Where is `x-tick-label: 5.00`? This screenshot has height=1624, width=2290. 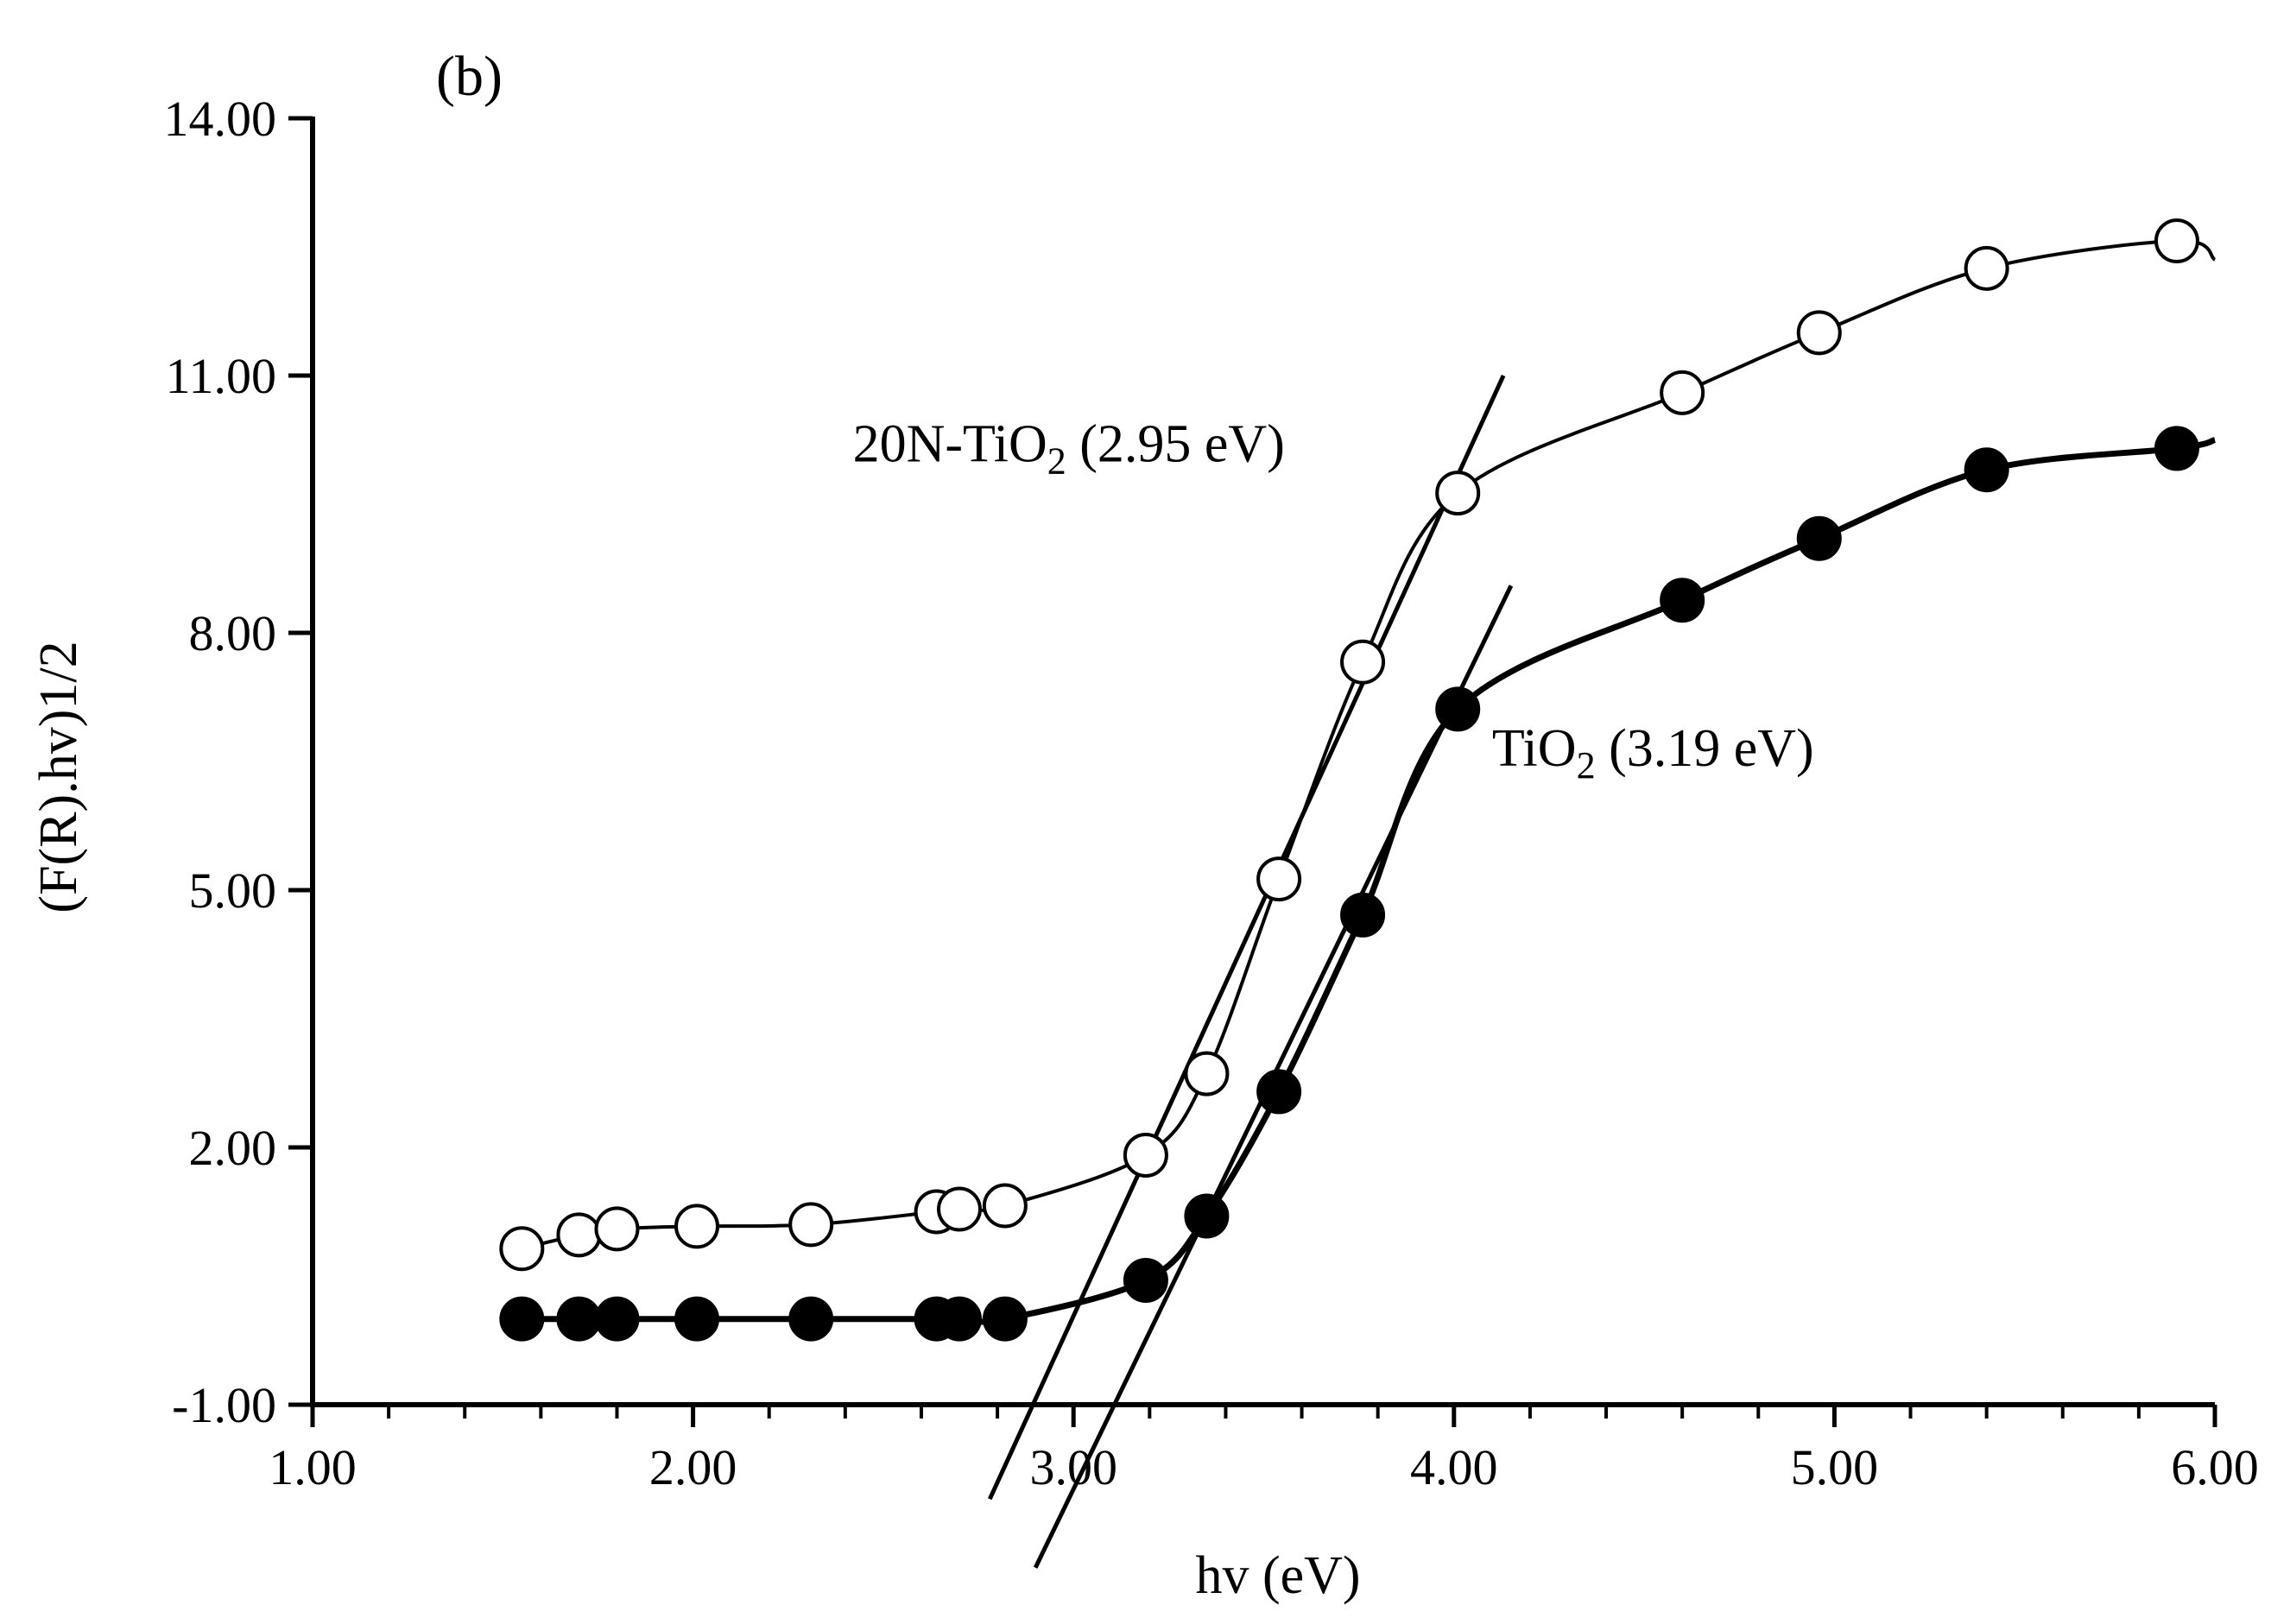 x-tick-label: 5.00 is located at coordinates (1835, 1467).